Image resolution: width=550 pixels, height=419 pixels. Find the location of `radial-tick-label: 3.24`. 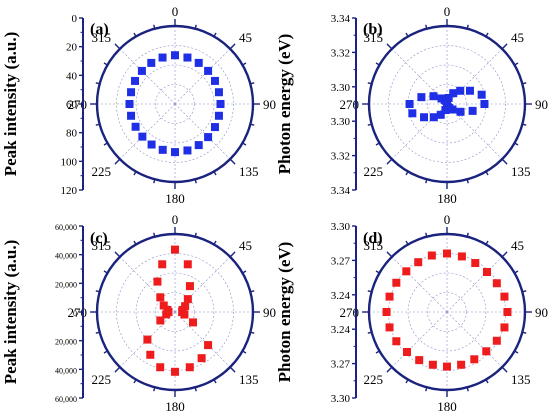

radial-tick-label: 3.24 is located at coordinates (341, 330).